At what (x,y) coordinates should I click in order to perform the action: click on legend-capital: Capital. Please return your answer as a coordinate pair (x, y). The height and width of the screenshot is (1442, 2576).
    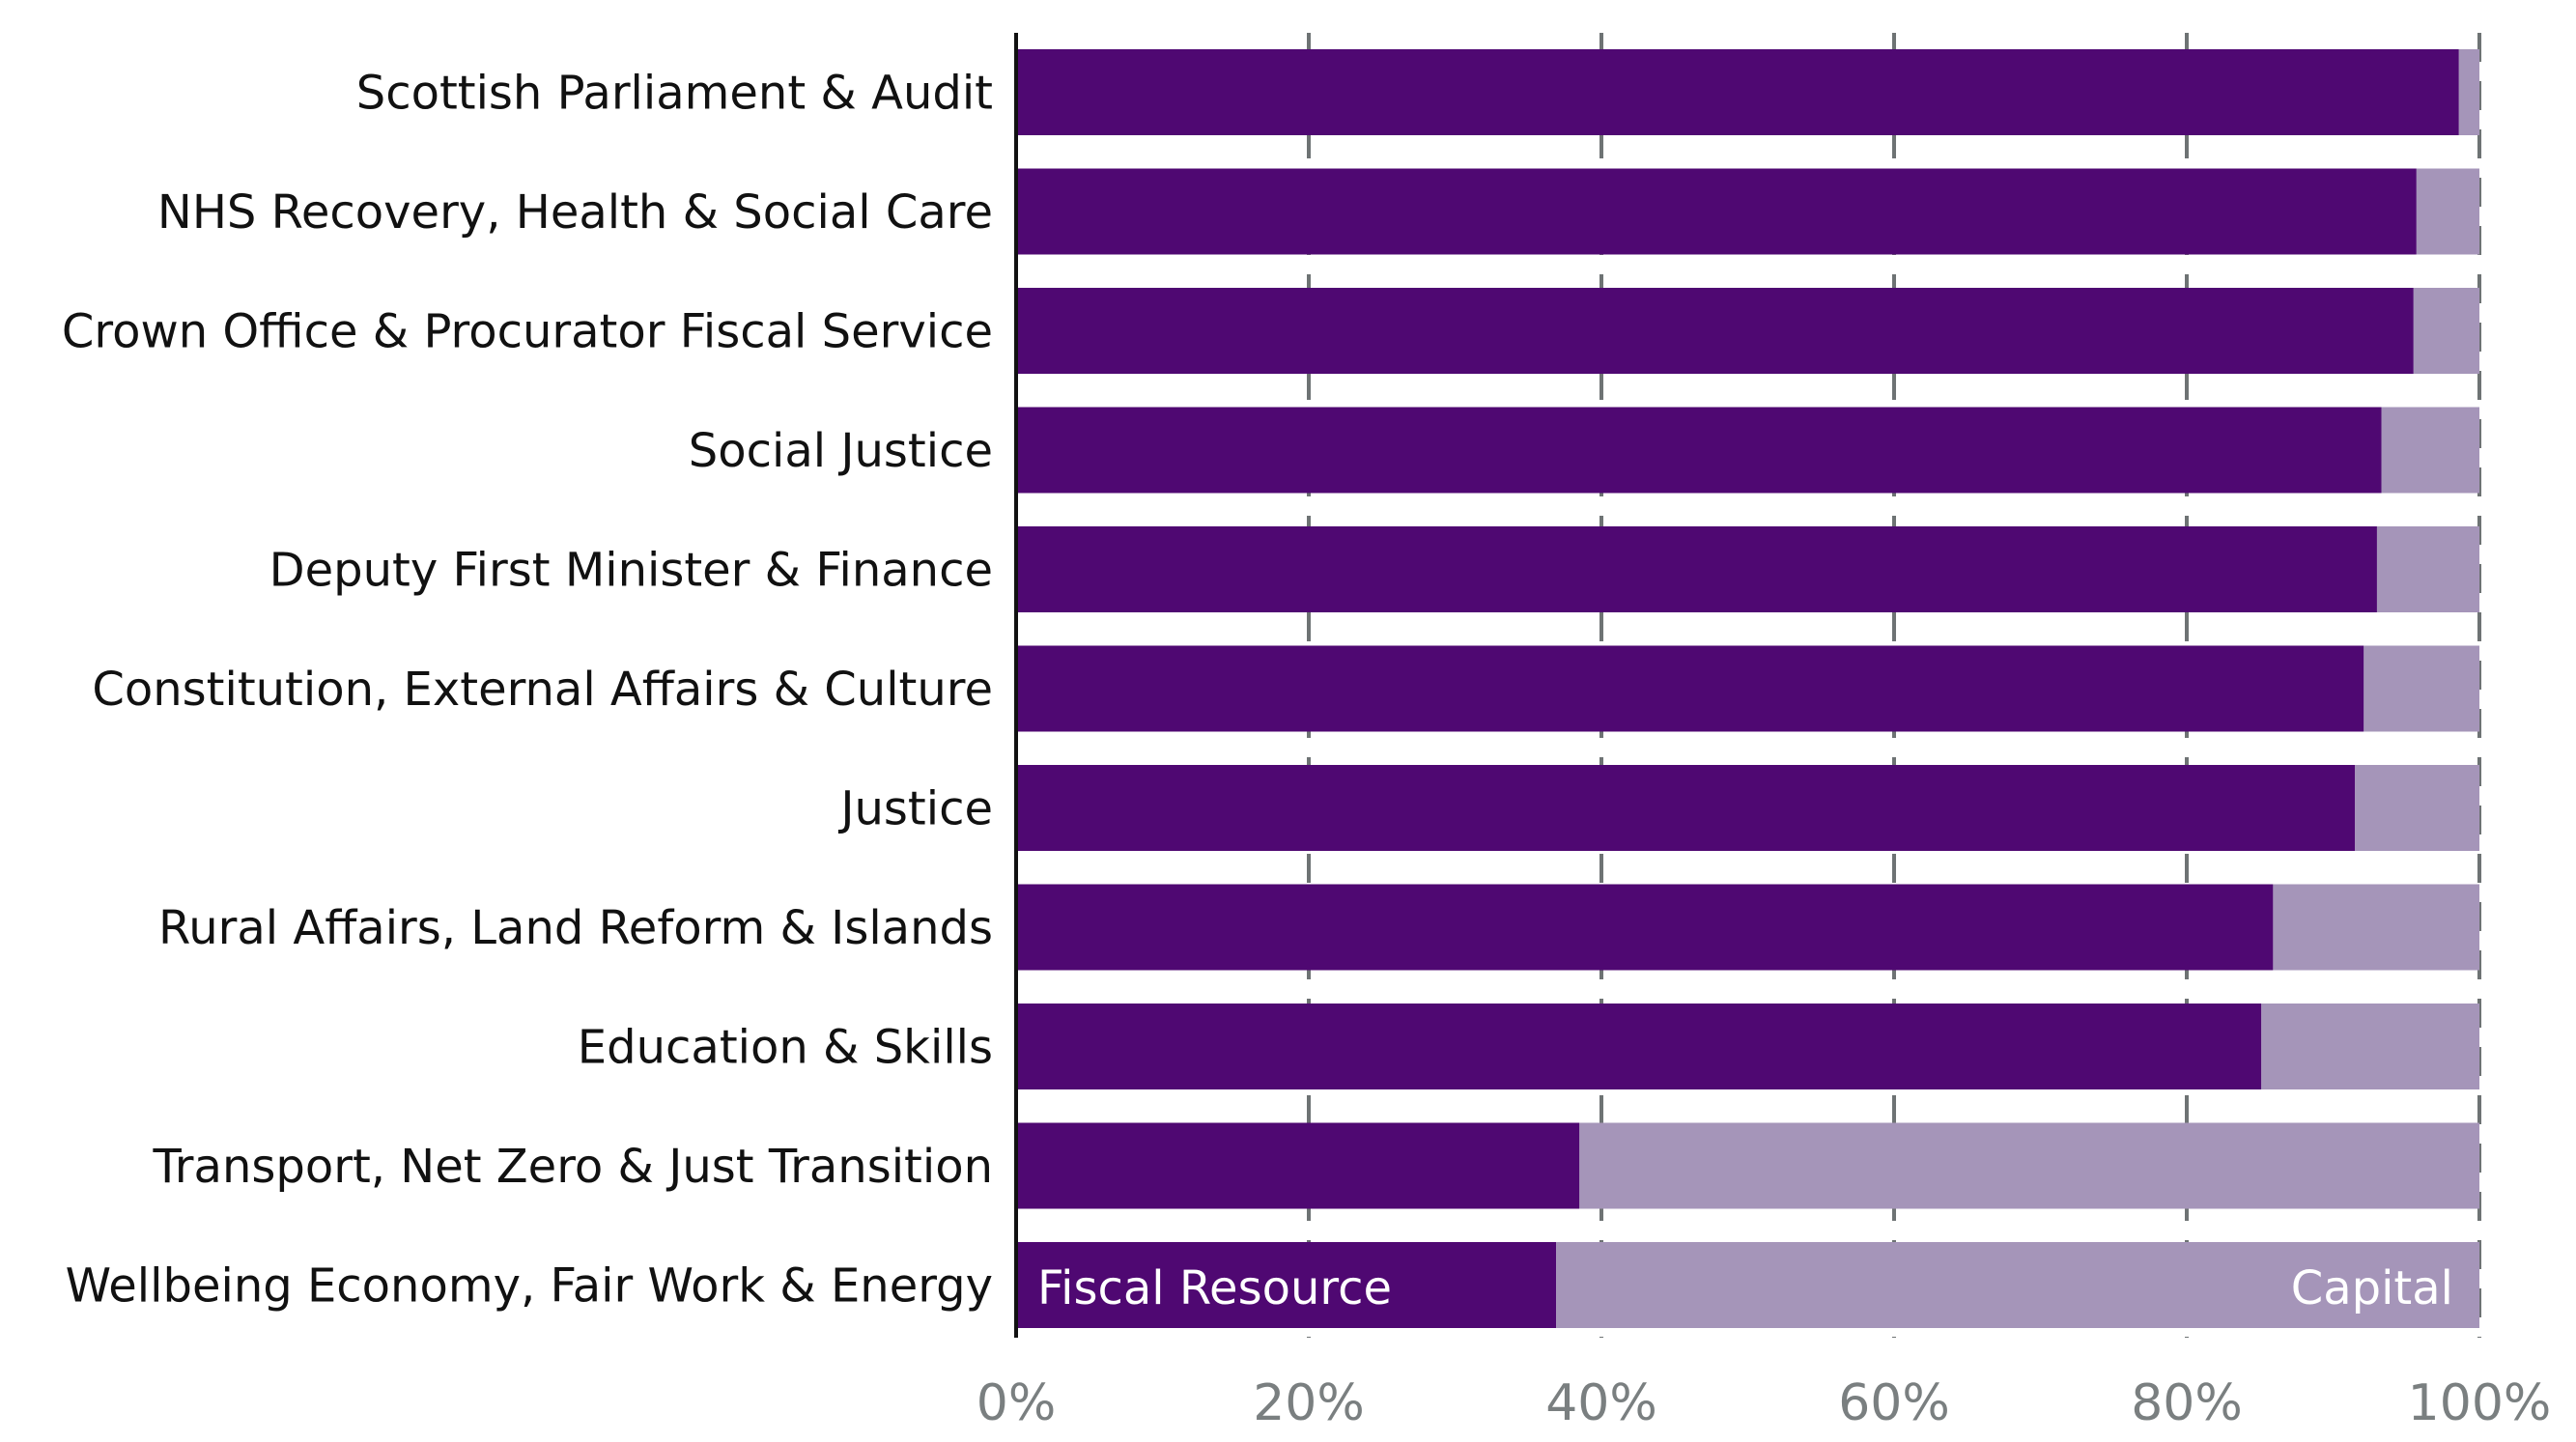
    Looking at the image, I should click on (2372, 1288).